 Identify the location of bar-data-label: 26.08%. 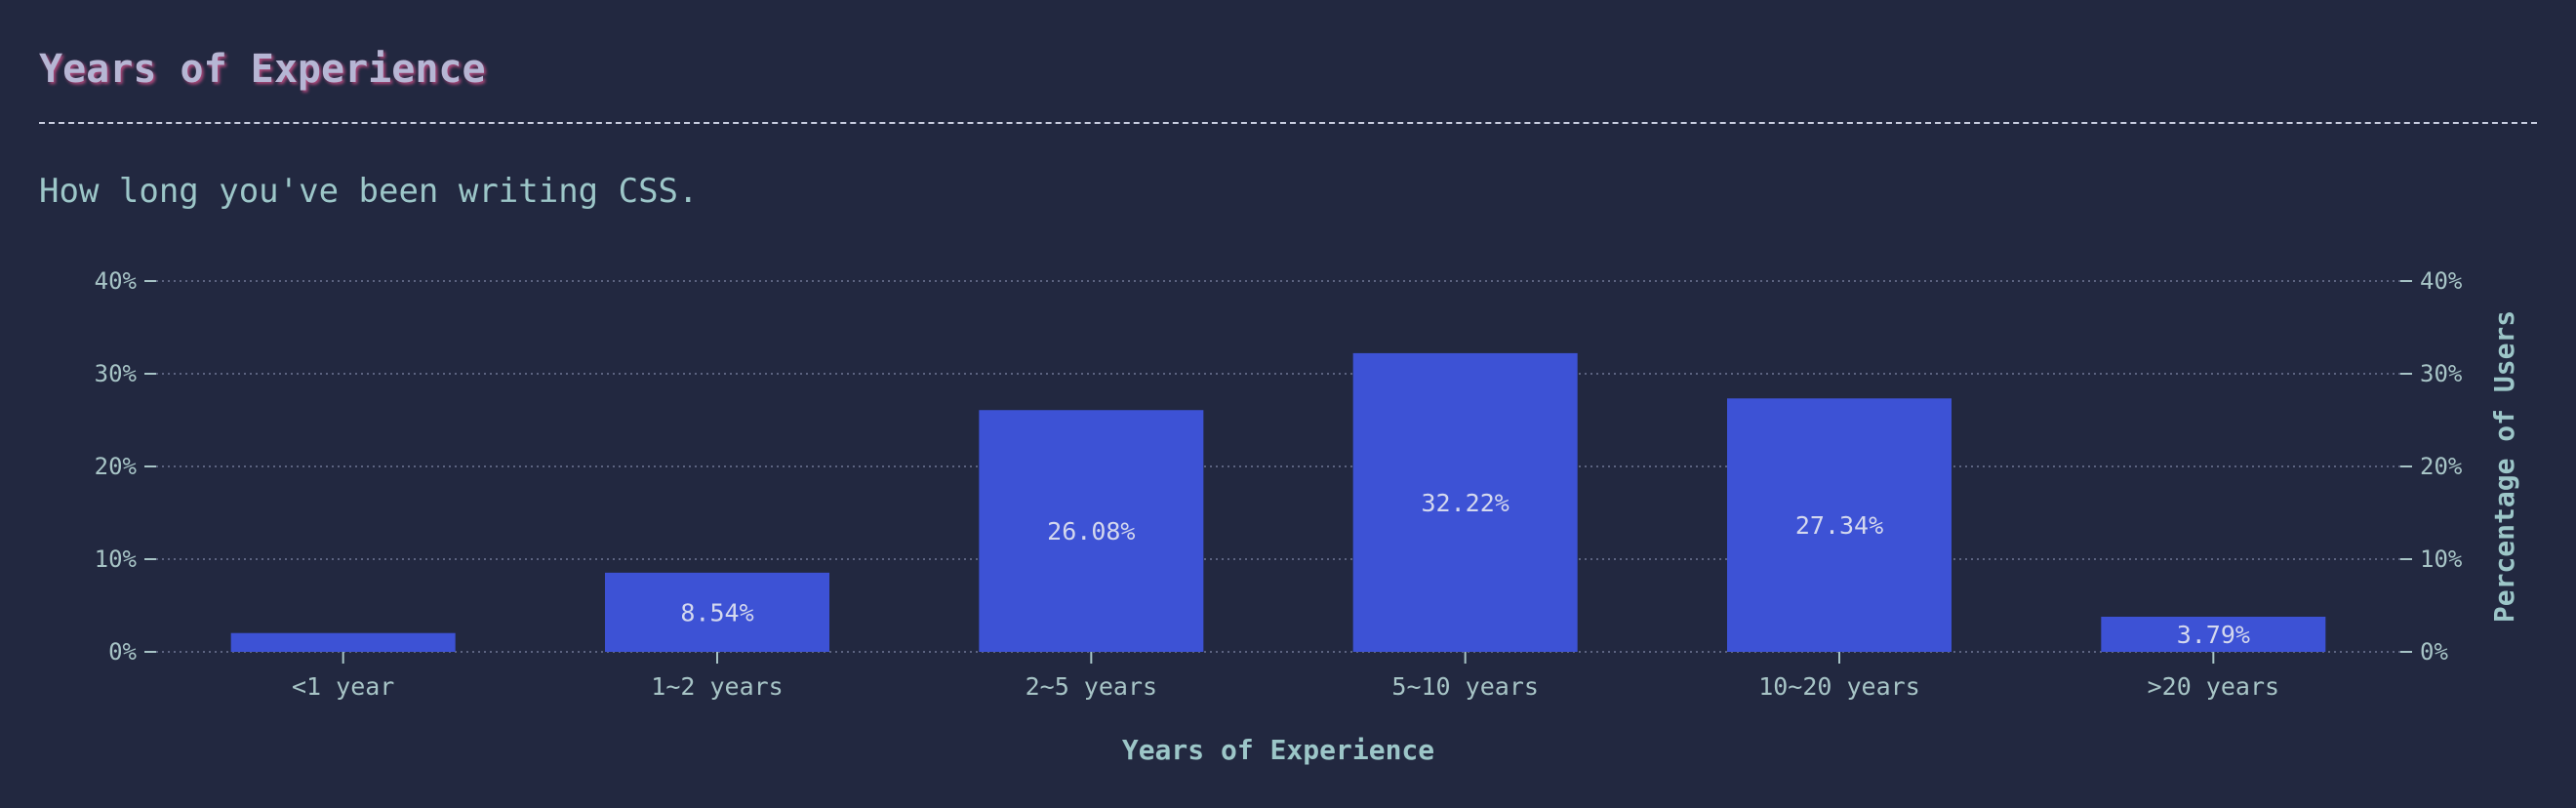
(1091, 531).